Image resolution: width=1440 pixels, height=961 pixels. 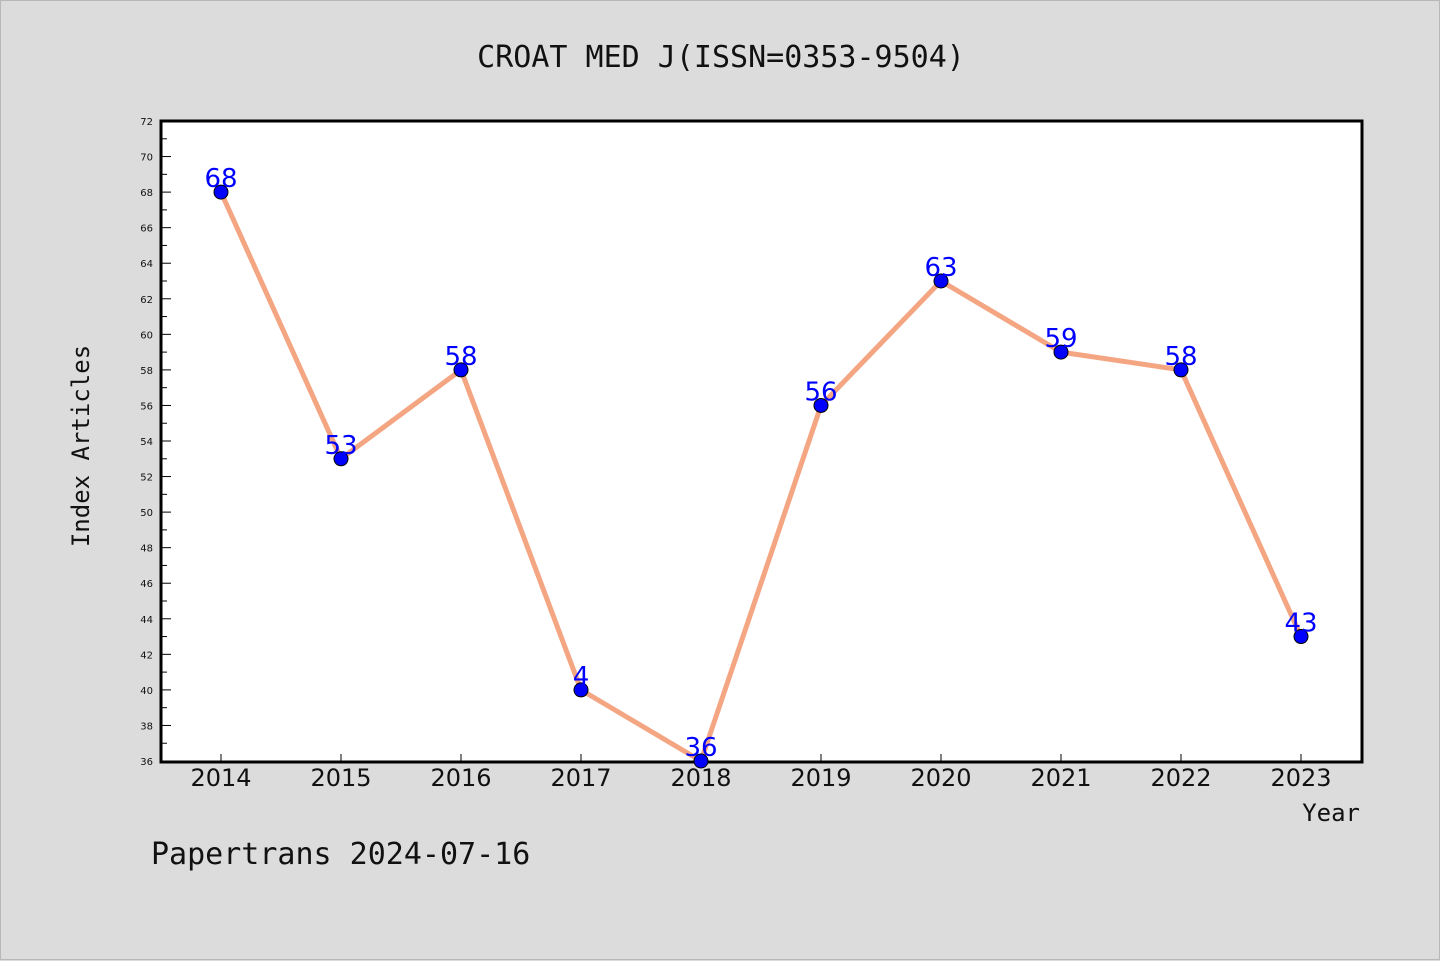 I want to click on x-tick-label: 2017, so click(x=580, y=778).